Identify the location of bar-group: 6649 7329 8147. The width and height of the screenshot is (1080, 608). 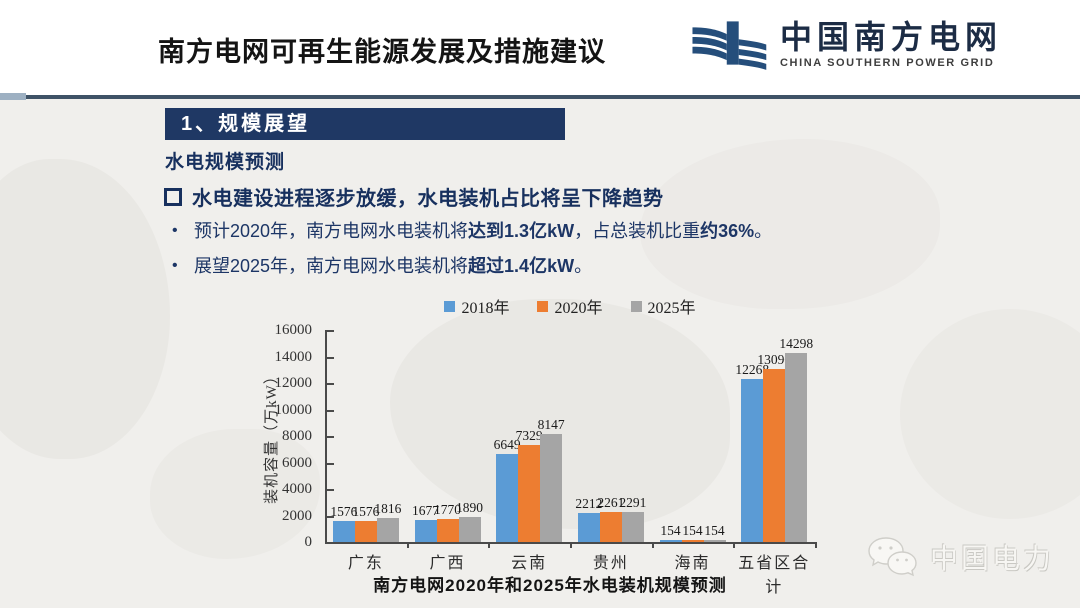
(529, 436).